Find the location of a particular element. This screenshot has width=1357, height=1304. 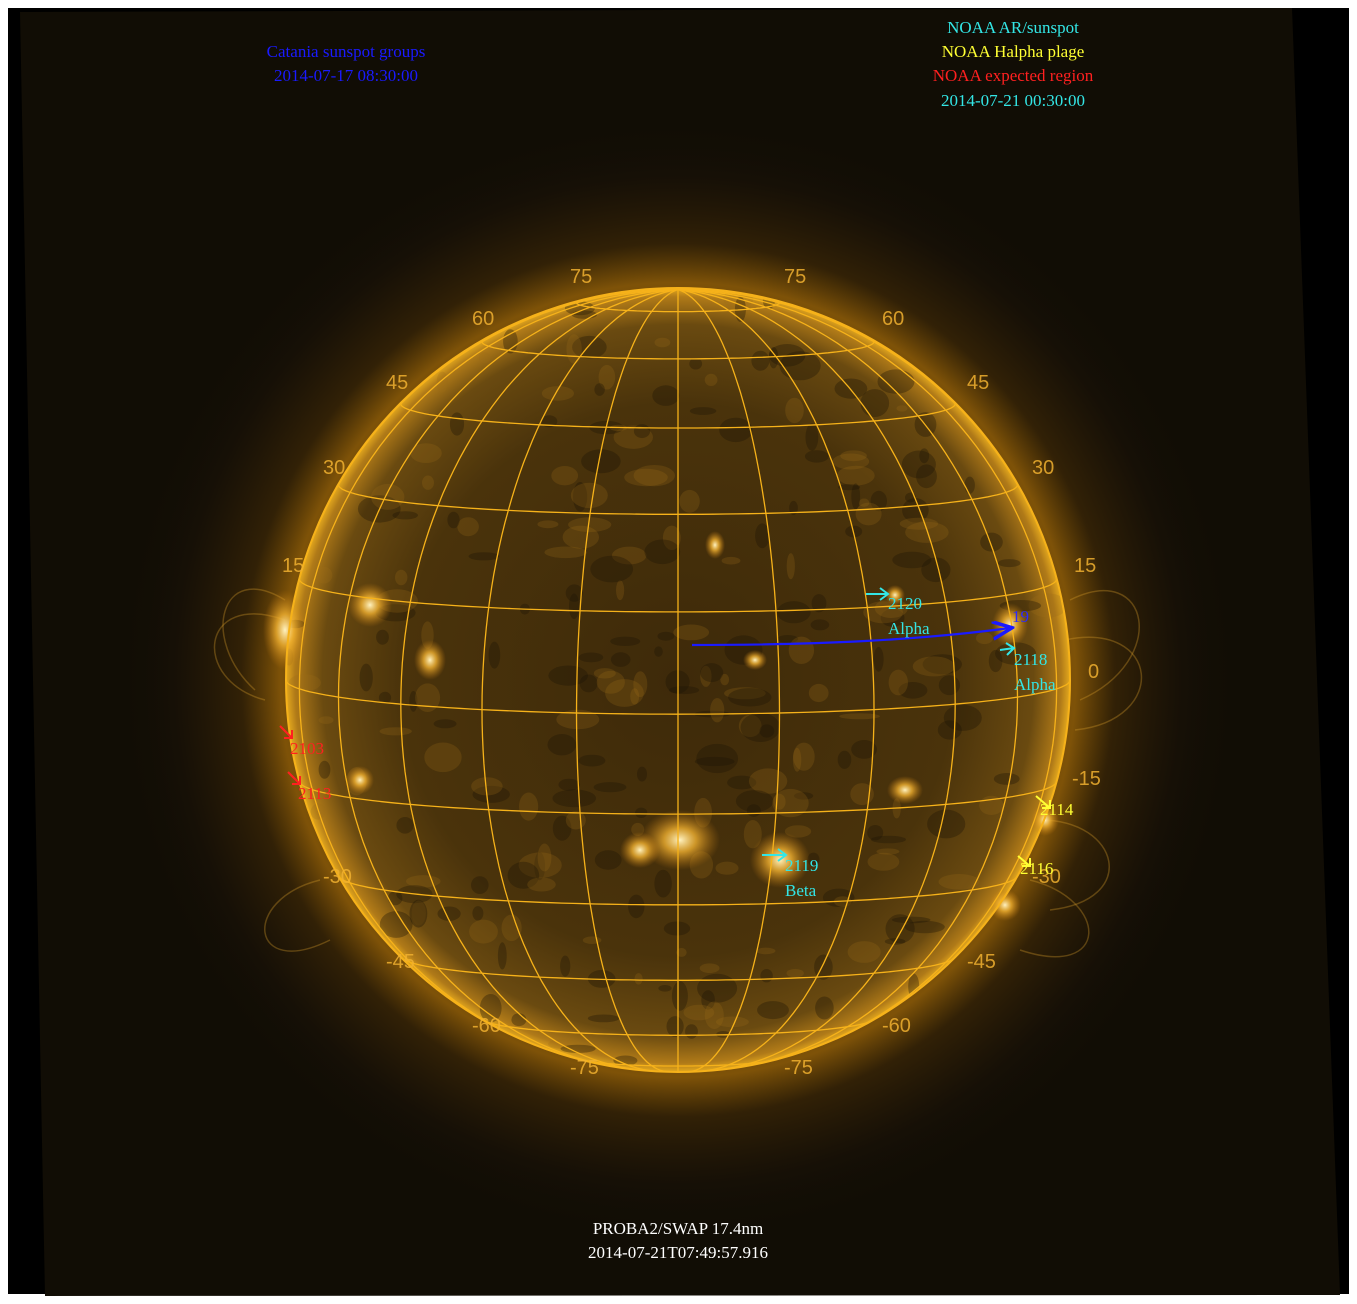

lat-label-left-30: 30 is located at coordinates (334, 468).